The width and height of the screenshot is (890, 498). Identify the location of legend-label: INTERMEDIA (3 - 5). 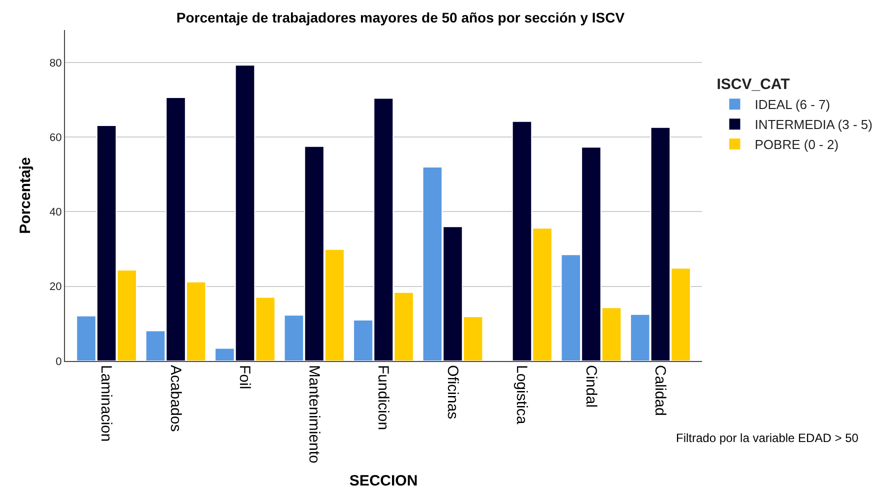
(813, 124).